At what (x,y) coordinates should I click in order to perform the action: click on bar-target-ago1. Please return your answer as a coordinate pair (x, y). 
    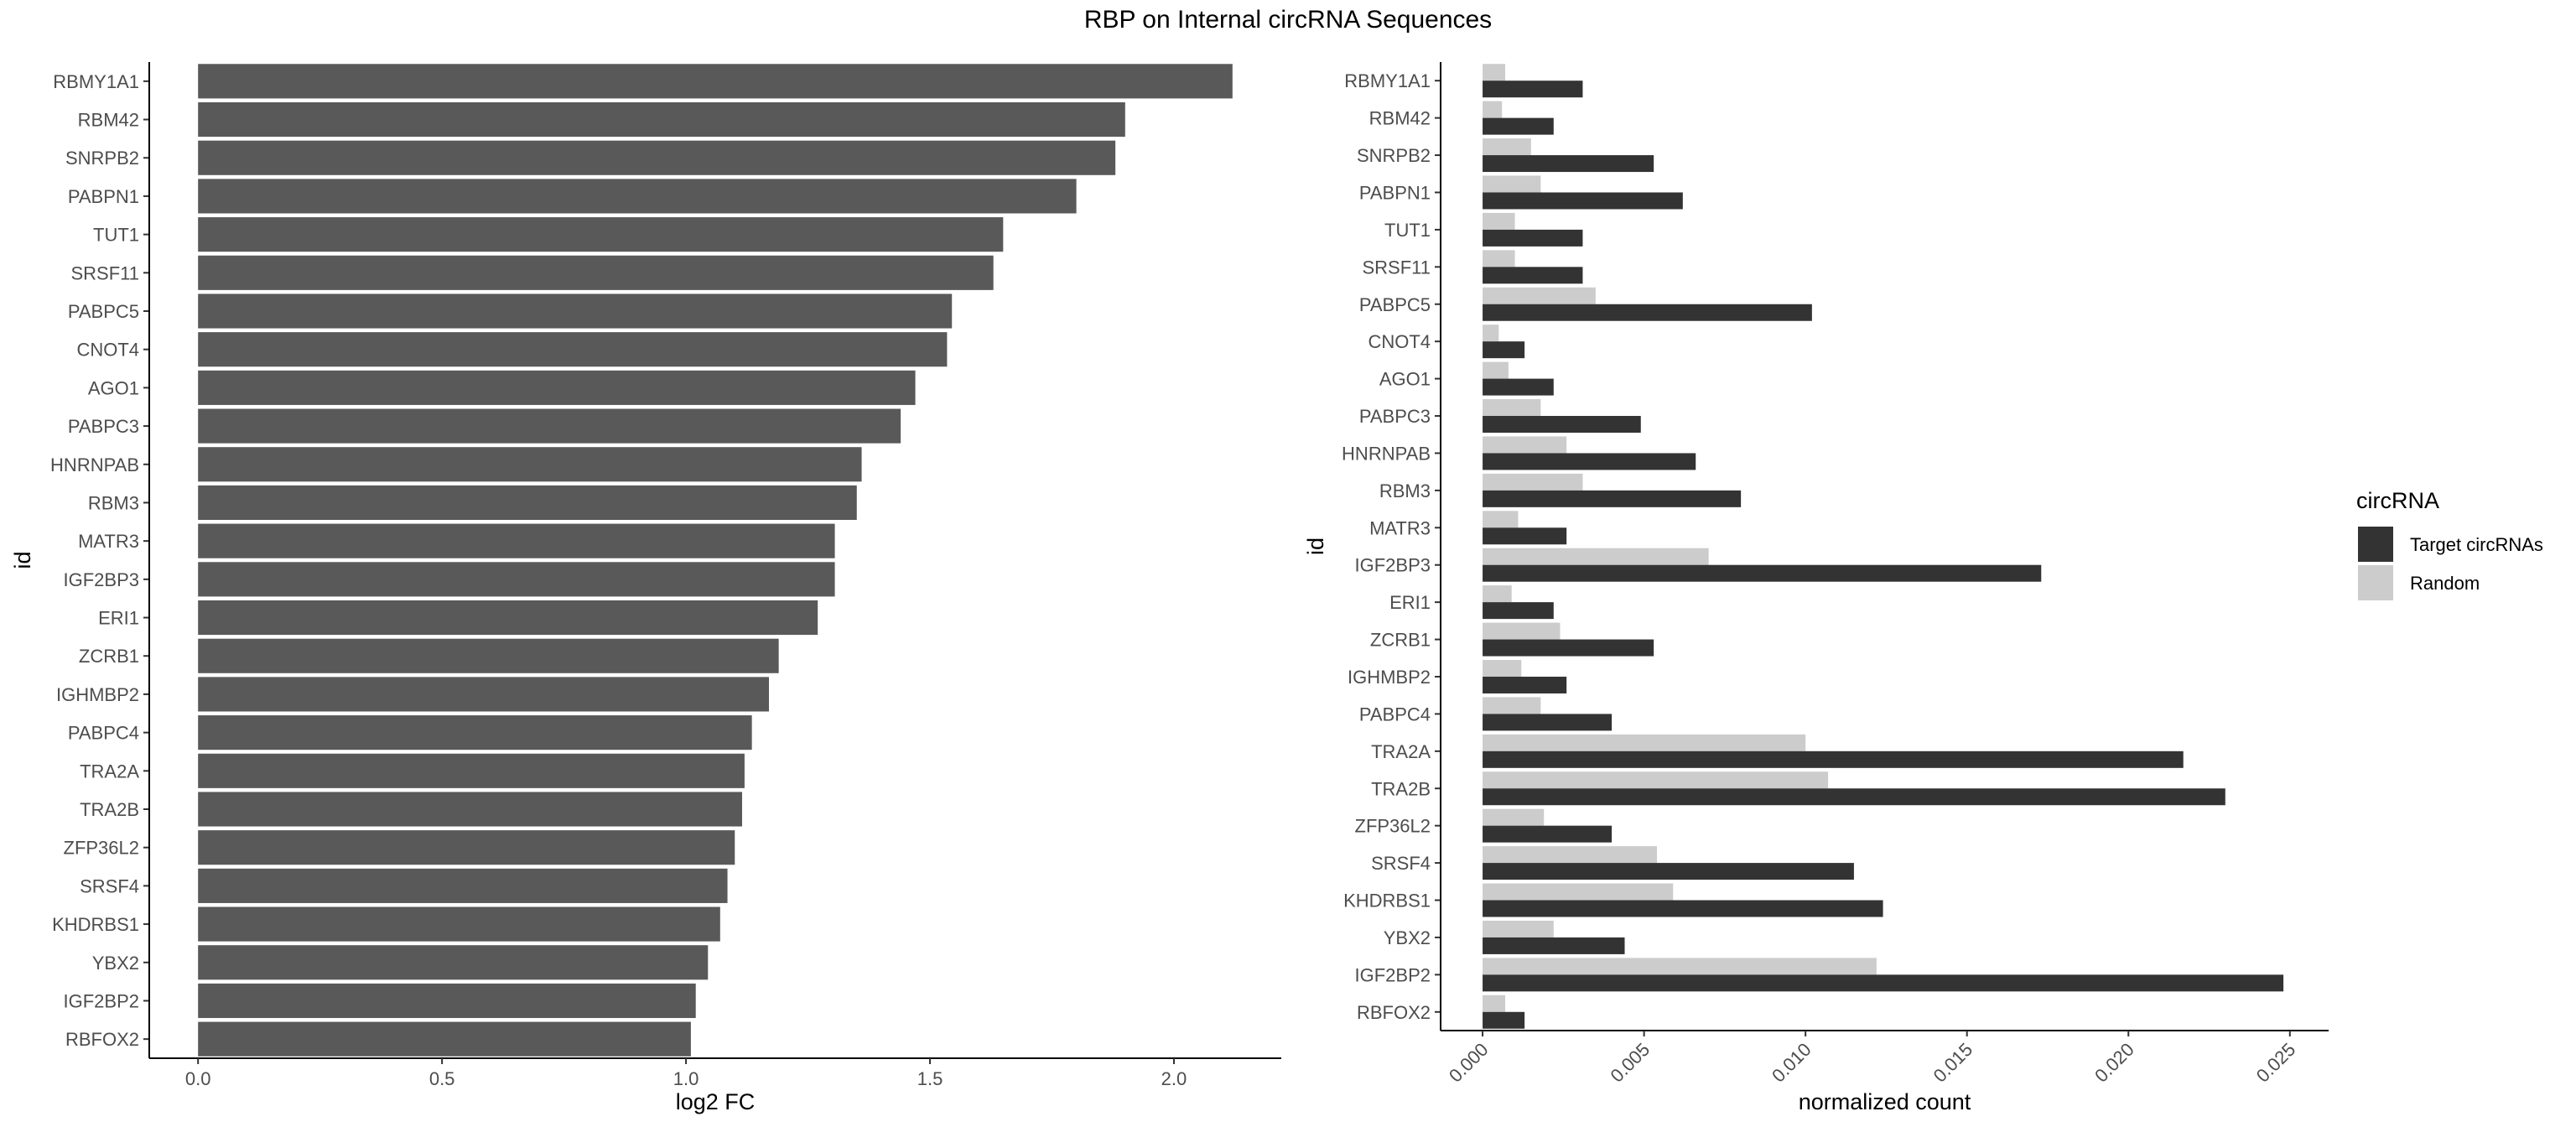
    Looking at the image, I should click on (1518, 387).